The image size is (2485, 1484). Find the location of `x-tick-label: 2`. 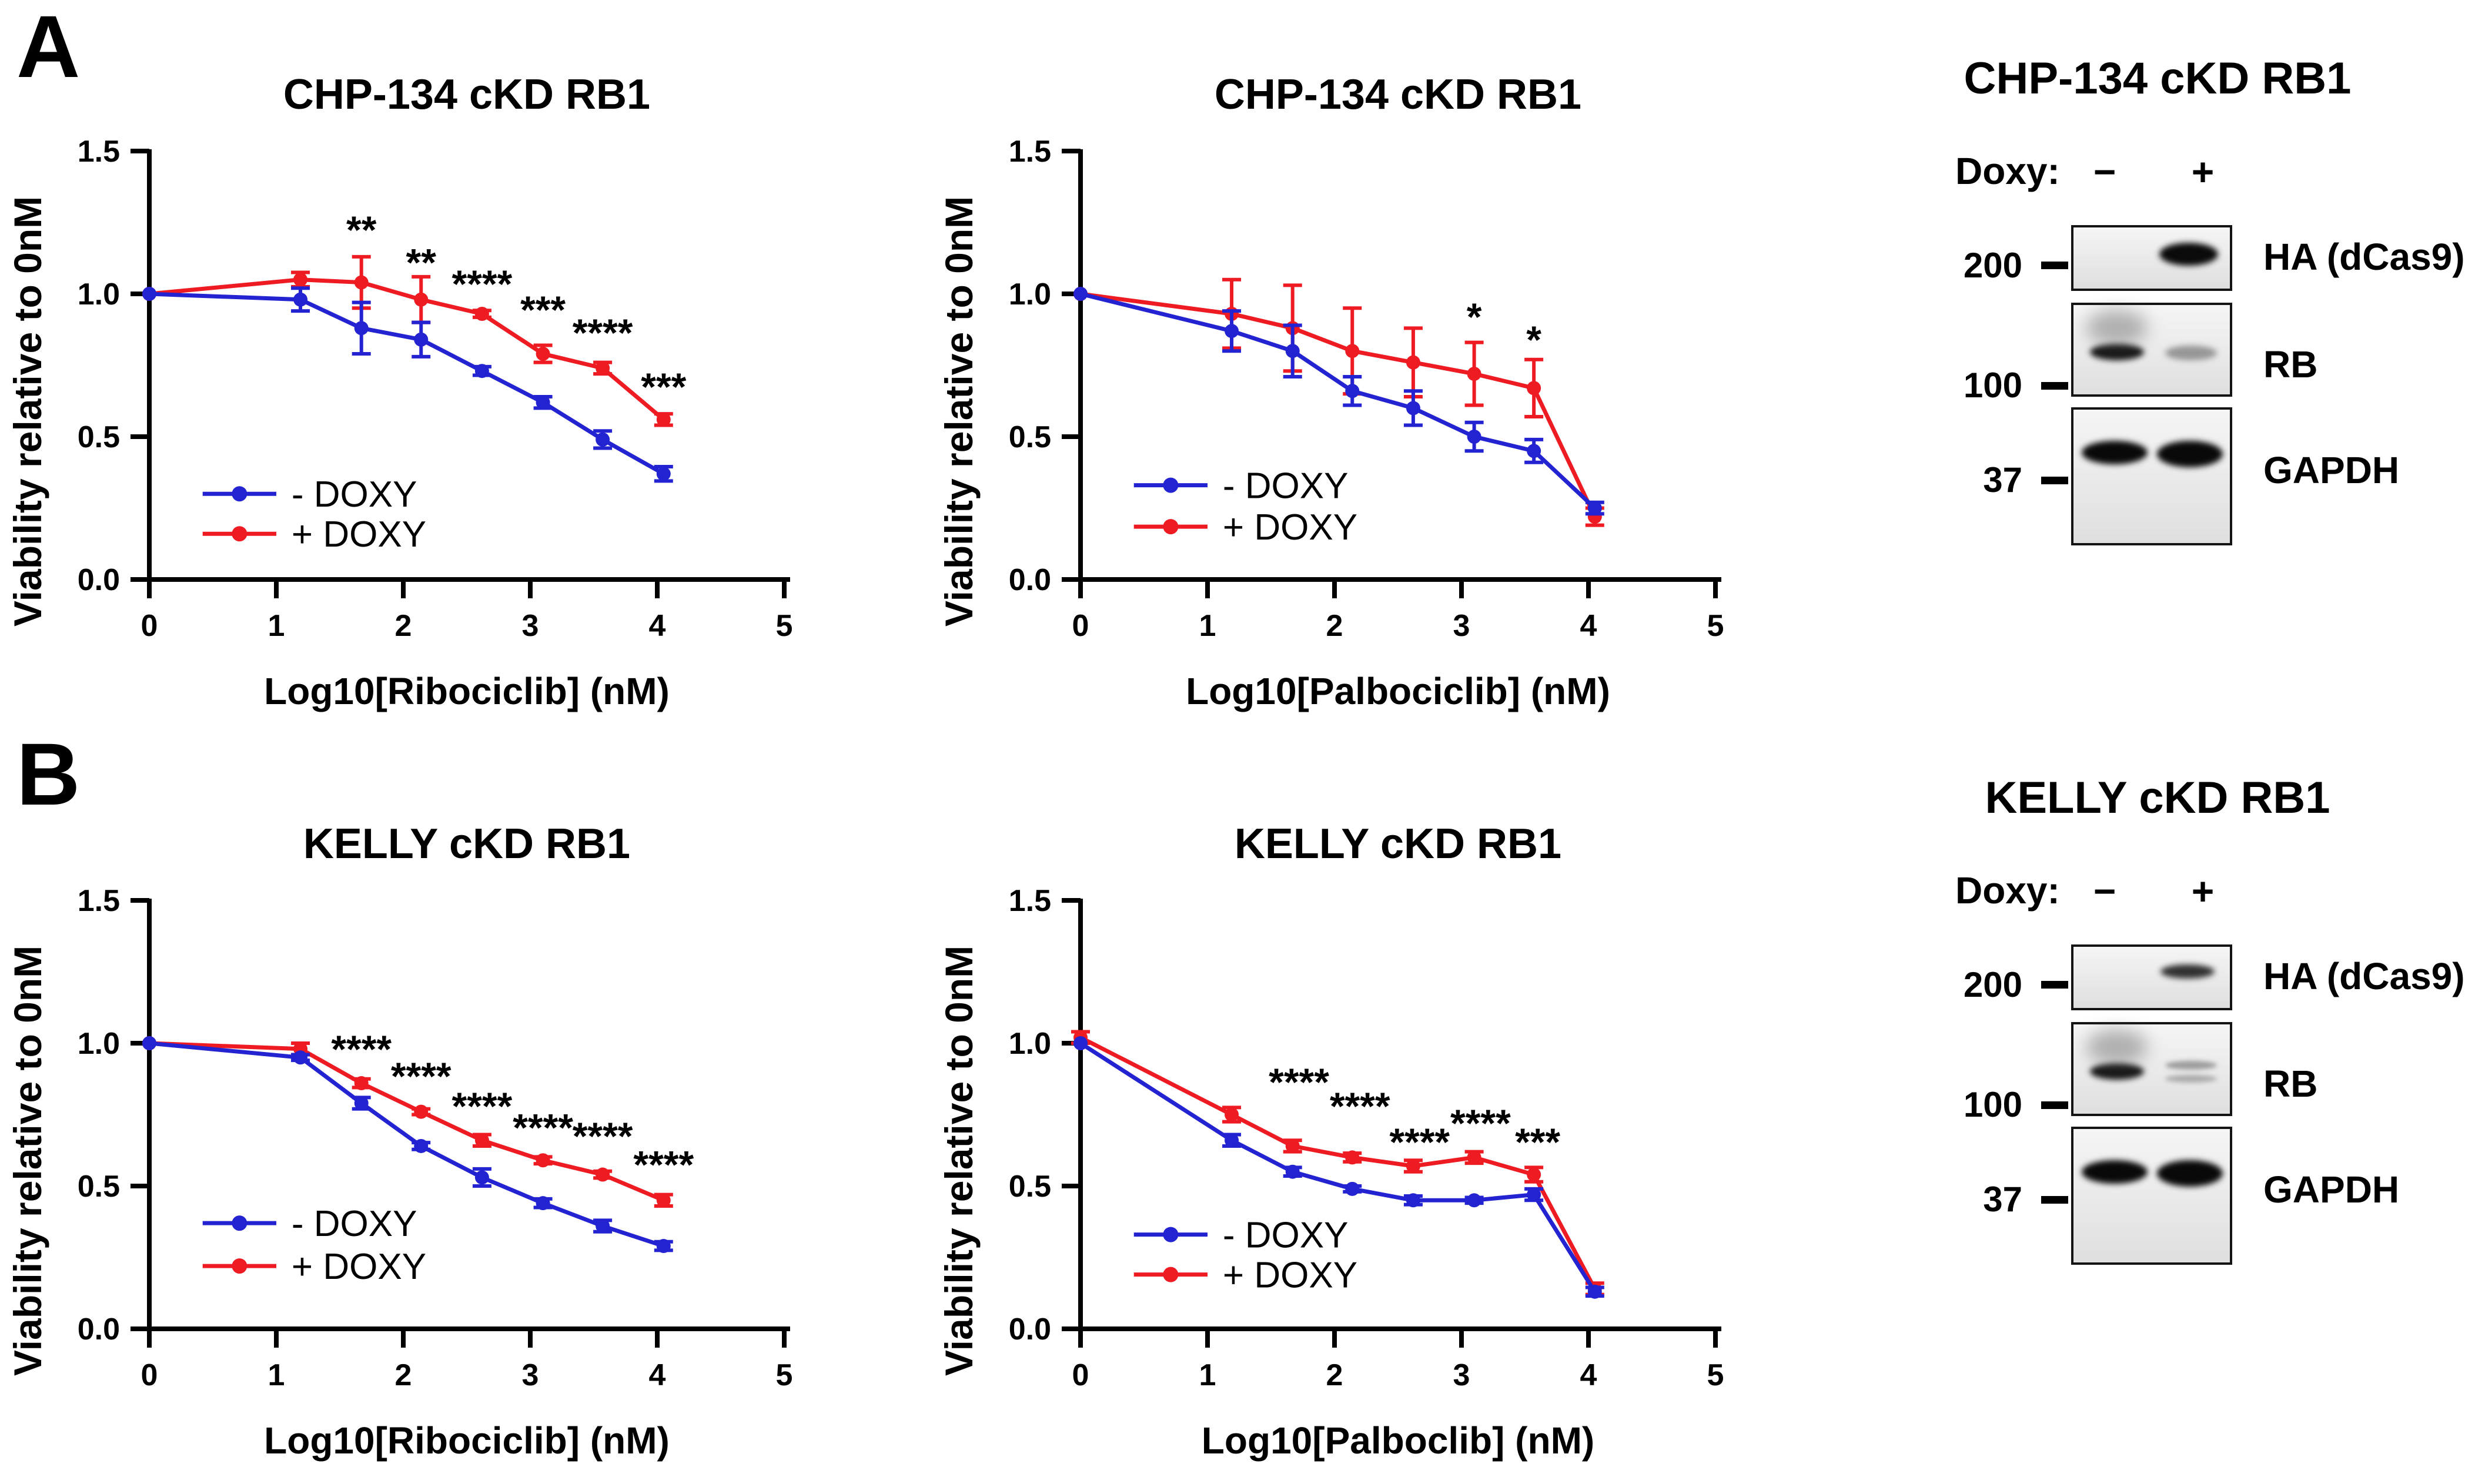

x-tick-label: 2 is located at coordinates (1334, 1375).